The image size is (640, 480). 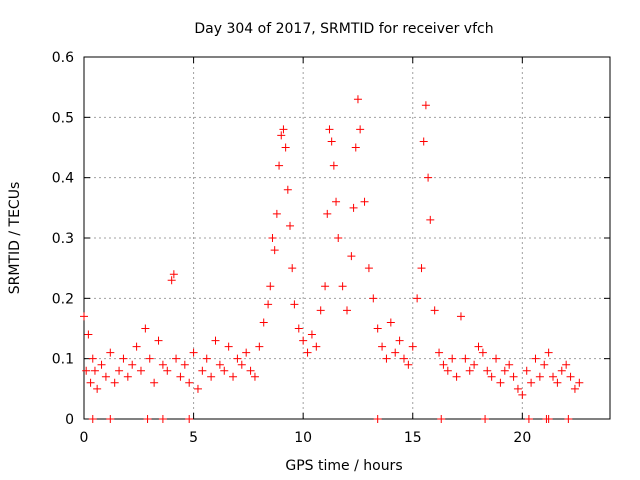 I want to click on y-tick-label: 0.4, so click(x=63, y=179).